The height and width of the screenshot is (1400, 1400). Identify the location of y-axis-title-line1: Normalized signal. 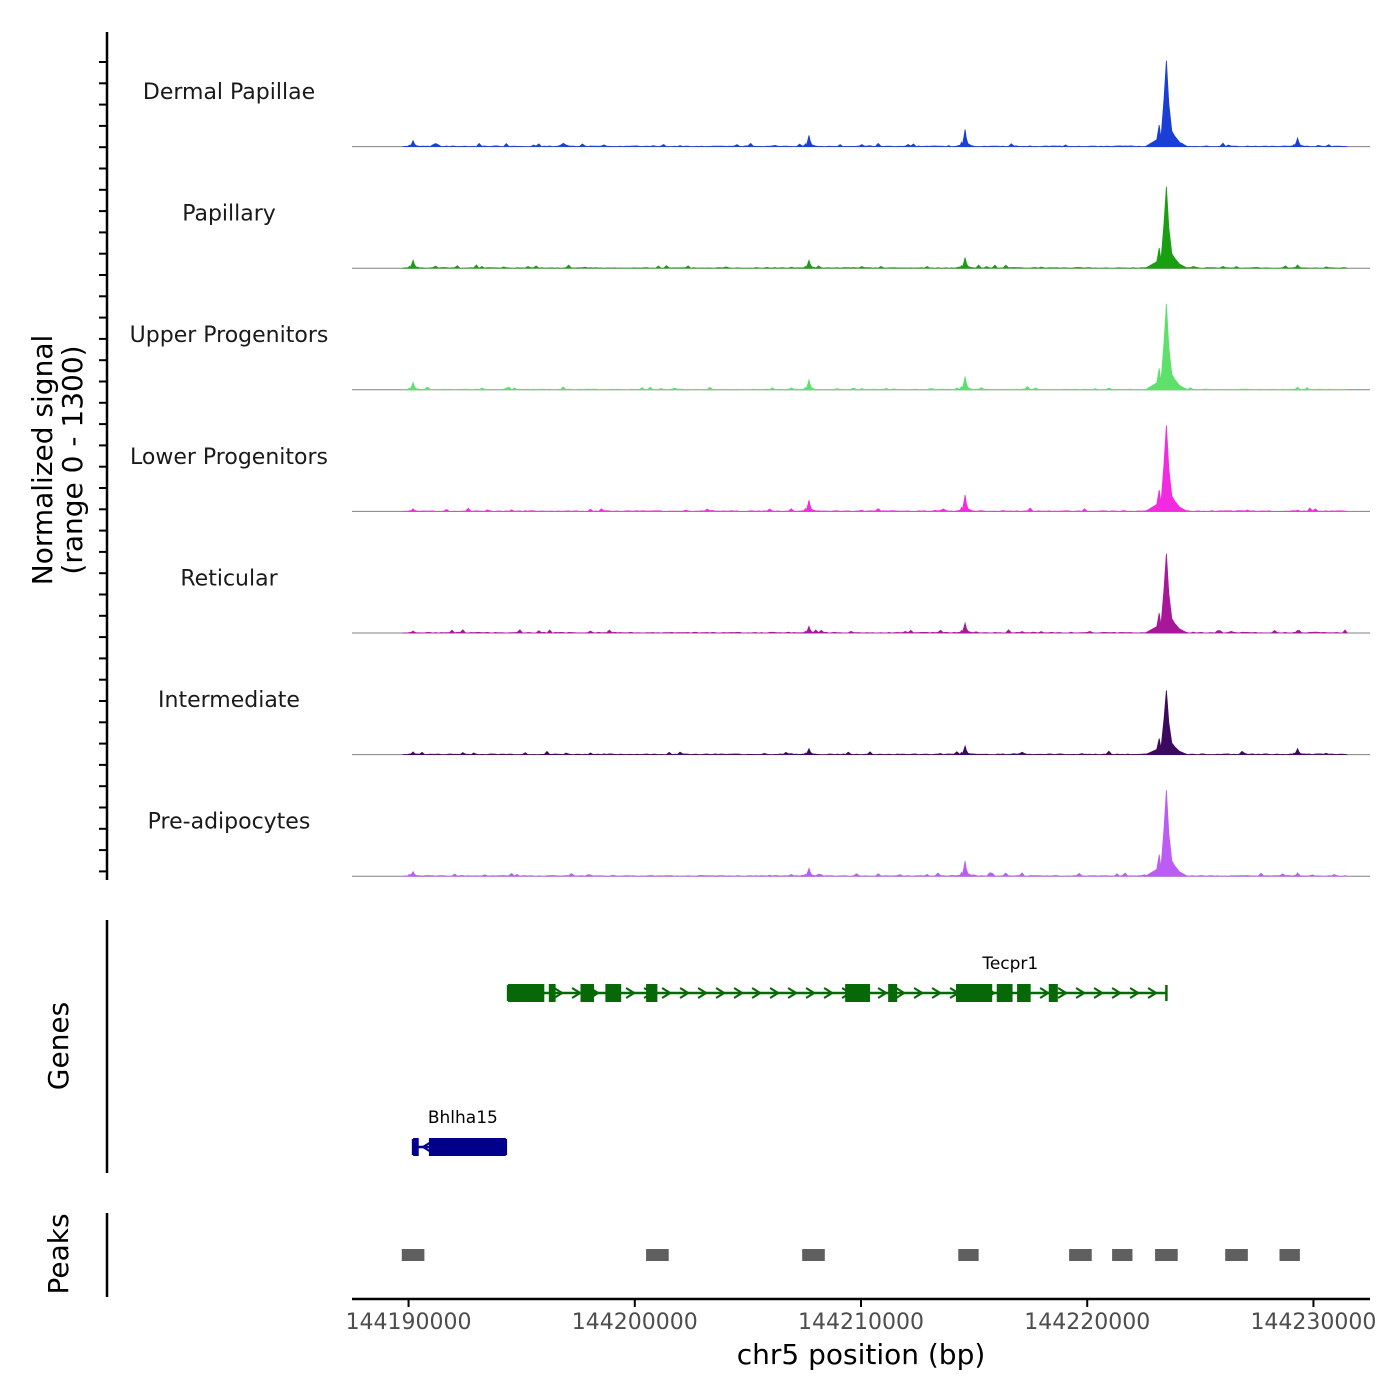
(42, 460).